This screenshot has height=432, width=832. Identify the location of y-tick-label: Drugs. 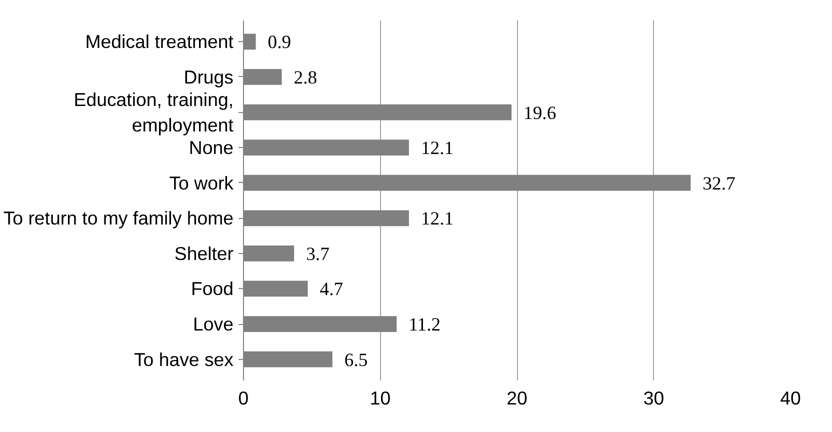
(209, 77).